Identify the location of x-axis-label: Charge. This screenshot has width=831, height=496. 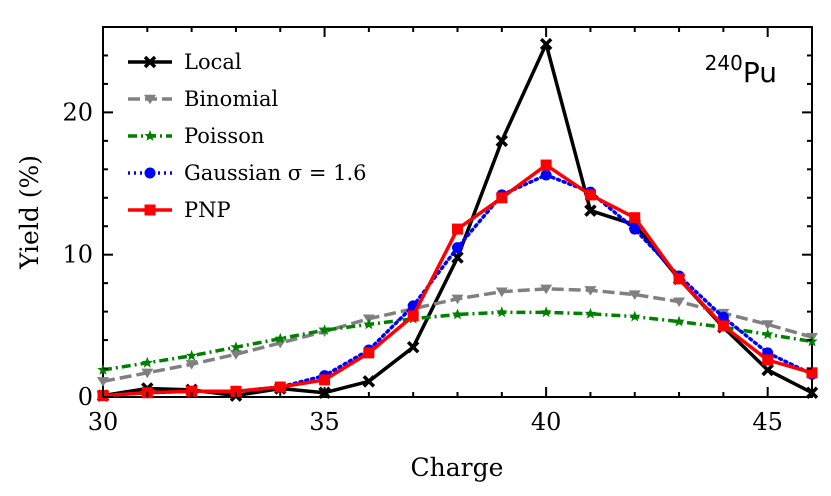
(457, 467).